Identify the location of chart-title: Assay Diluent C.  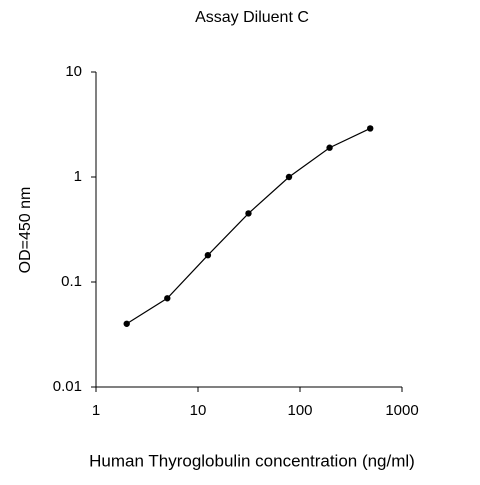
(252, 17).